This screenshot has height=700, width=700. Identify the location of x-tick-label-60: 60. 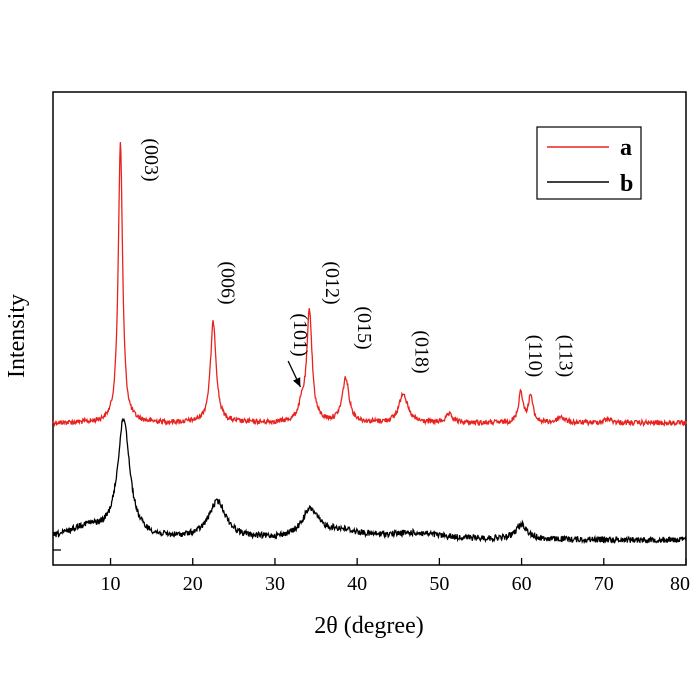
(522, 584).